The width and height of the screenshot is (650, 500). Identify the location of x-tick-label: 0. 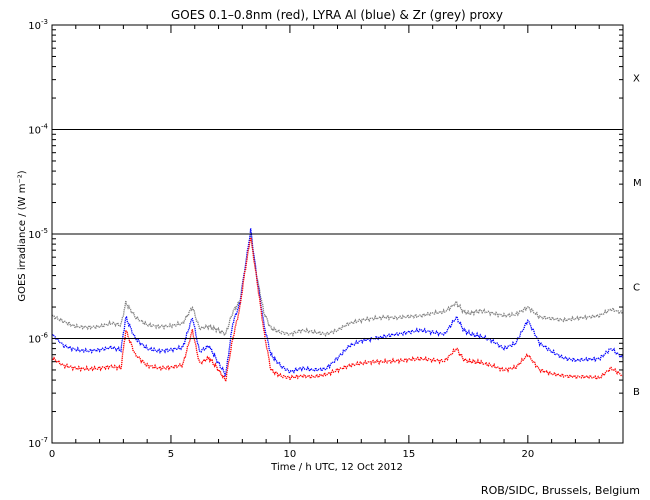
(52, 454).